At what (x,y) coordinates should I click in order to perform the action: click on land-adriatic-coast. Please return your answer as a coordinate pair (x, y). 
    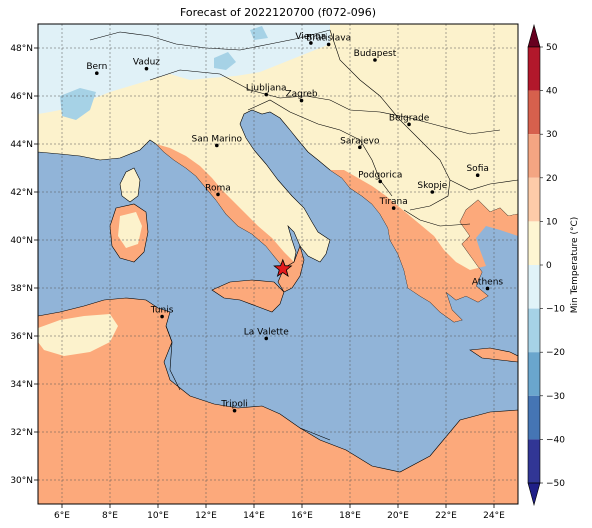
    Looking at the image, I should click on (424, 246).